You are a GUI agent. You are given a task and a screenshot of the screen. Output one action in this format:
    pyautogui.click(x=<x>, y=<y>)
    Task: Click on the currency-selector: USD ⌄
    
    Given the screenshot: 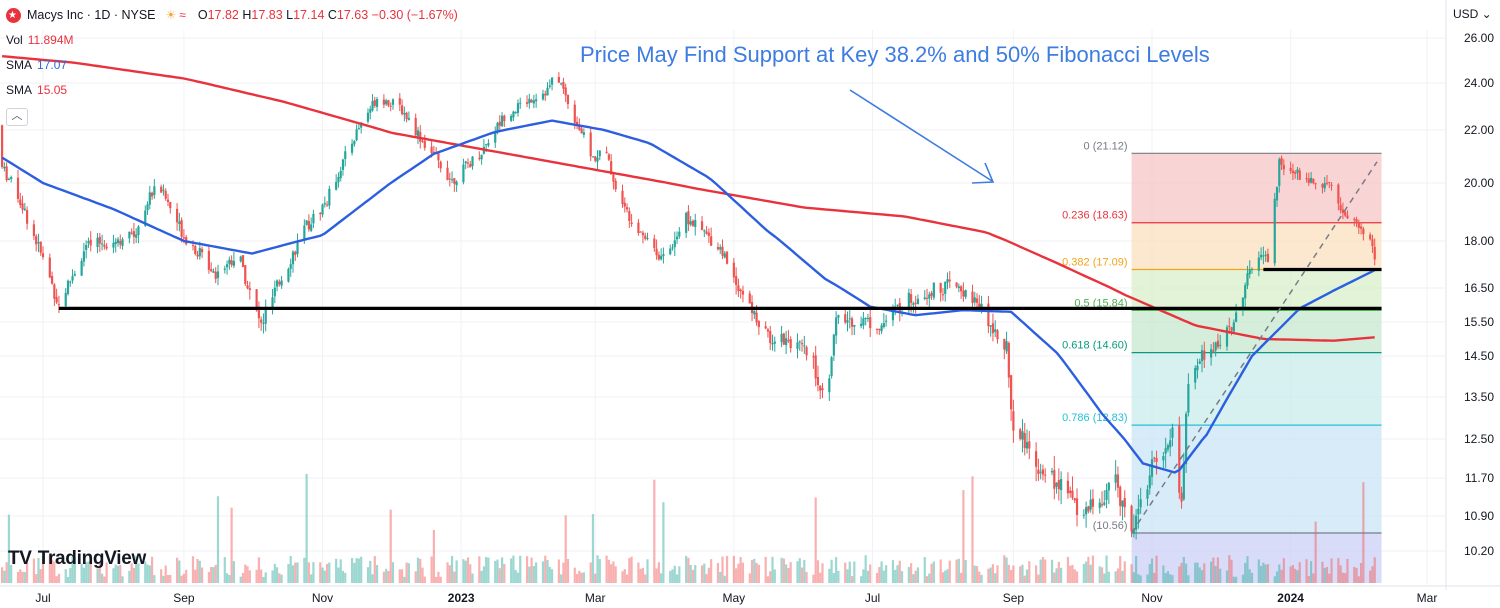 What is the action you would take?
    pyautogui.click(x=1472, y=14)
    